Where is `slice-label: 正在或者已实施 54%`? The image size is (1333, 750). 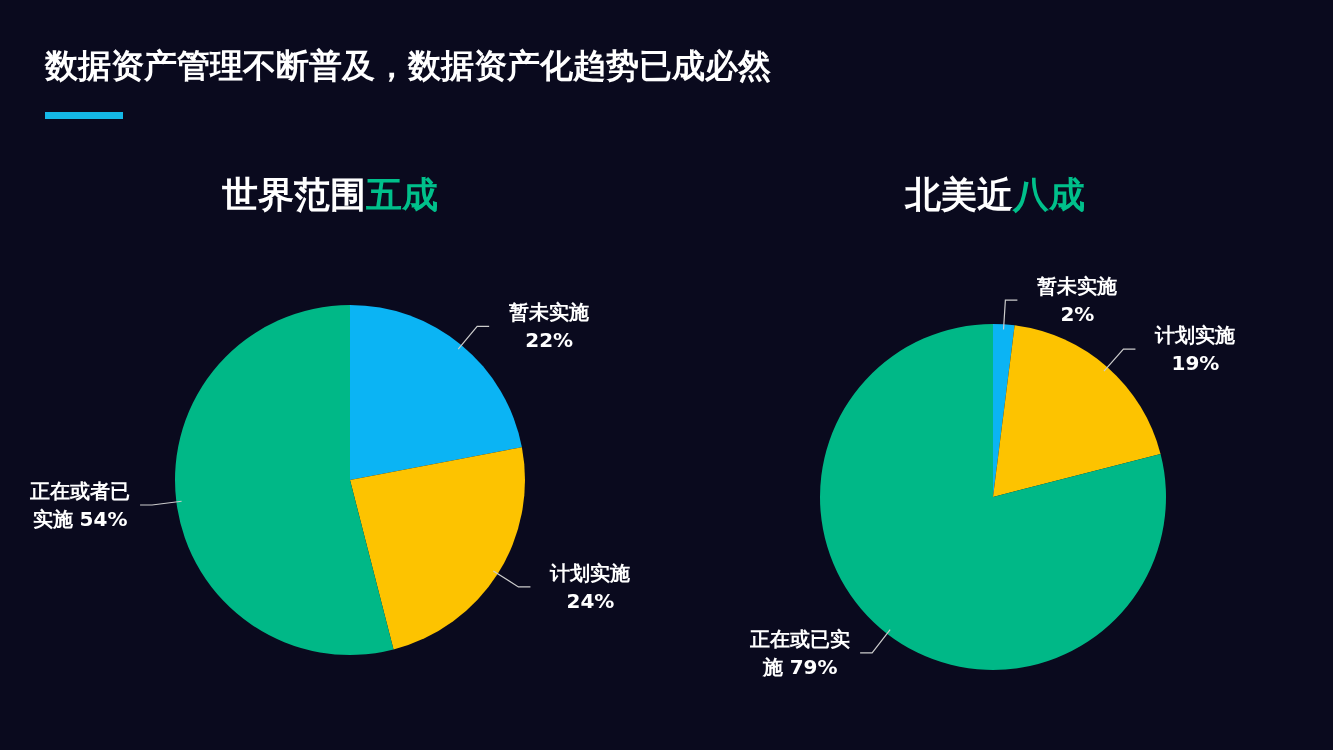 slice-label: 正在或者已实施 54% is located at coordinates (80, 505).